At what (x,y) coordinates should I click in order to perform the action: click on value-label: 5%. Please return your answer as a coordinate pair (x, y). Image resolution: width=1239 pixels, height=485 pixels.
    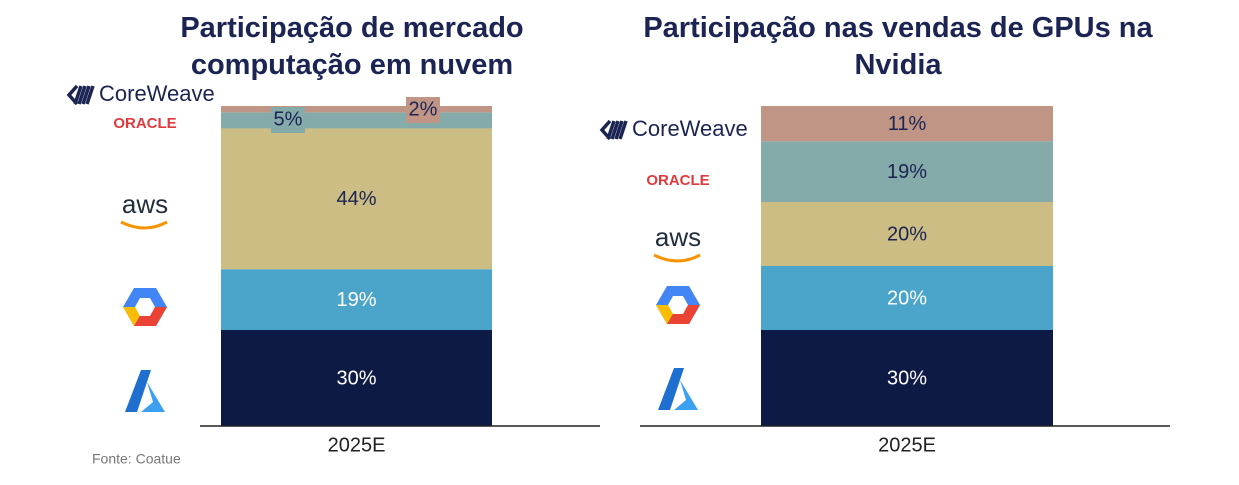
    Looking at the image, I should click on (288, 119).